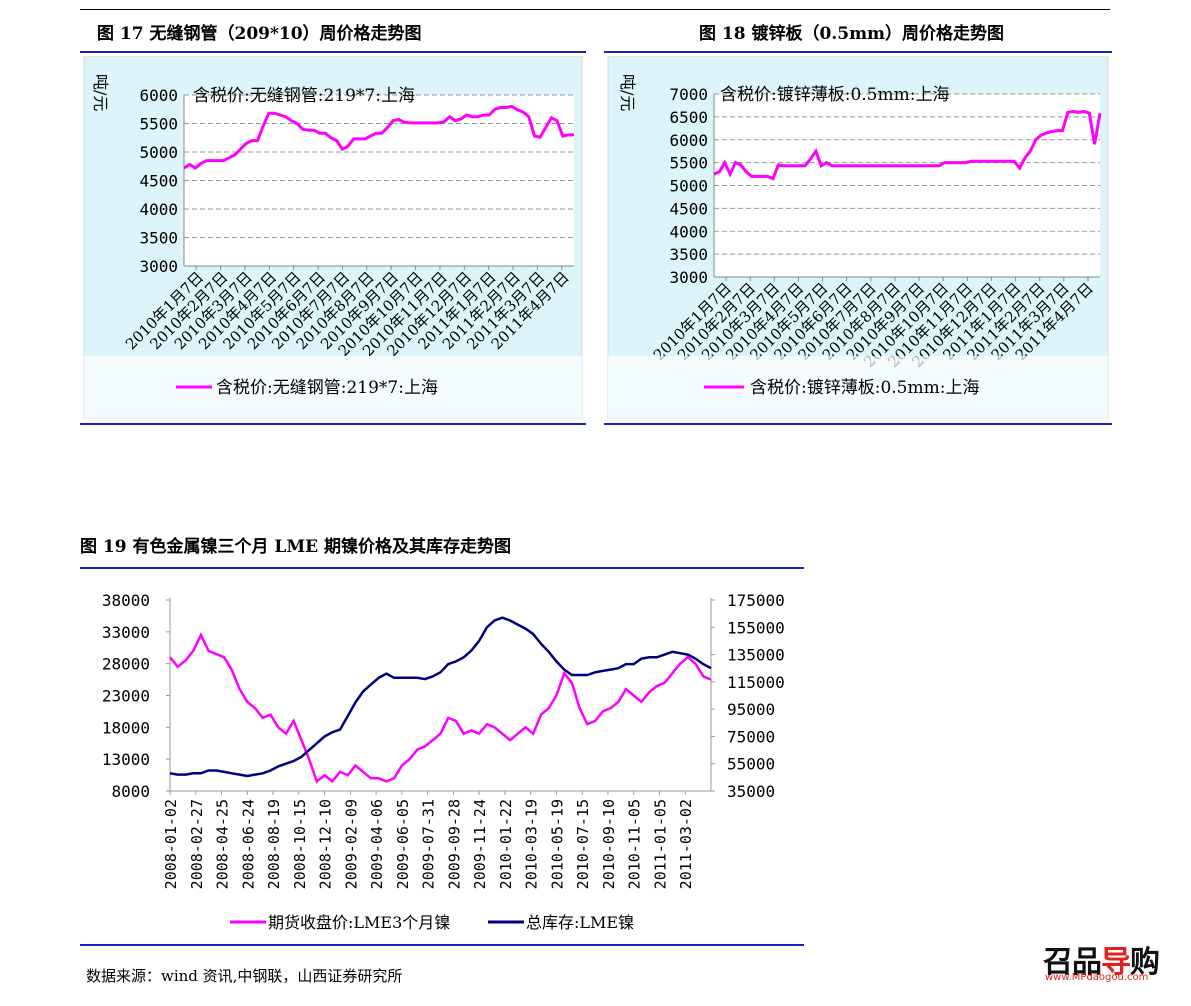 Image resolution: width=1191 pixels, height=1006 pixels. I want to click on fig19-xtick-label: 2008-08-19, so click(274, 844).